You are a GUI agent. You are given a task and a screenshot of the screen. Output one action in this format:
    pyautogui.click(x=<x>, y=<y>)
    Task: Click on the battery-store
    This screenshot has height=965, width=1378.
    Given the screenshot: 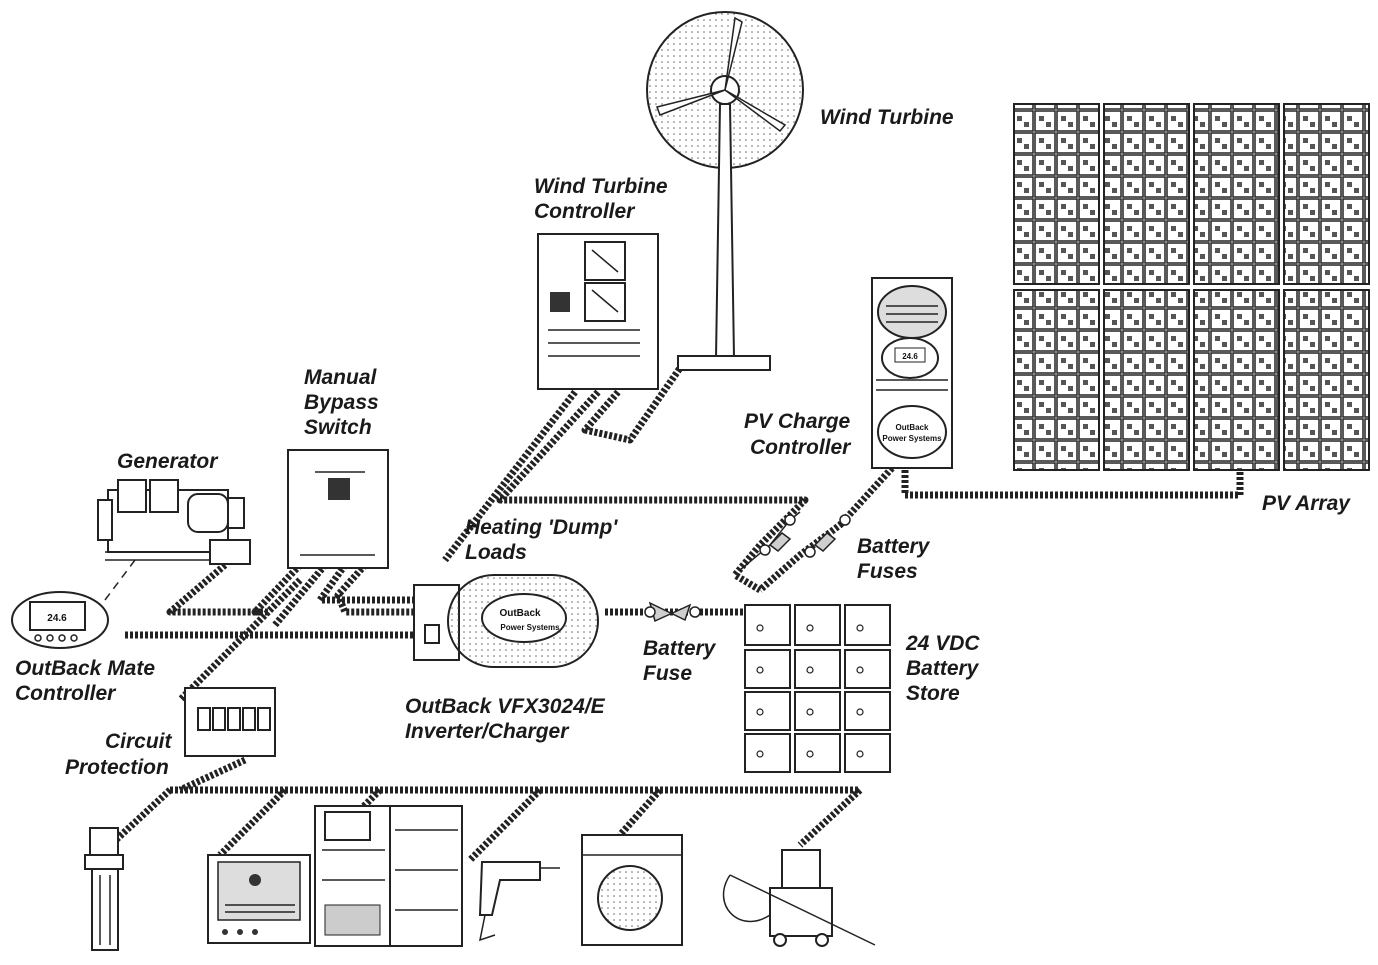 What is the action you would take?
    pyautogui.click(x=817, y=688)
    